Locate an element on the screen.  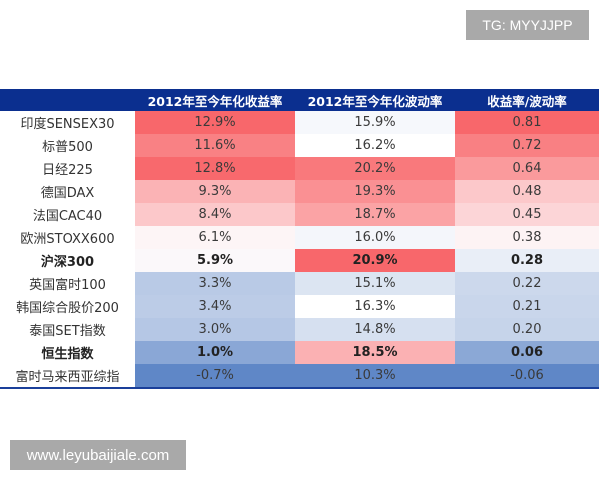
table-row: 恒生指数 1.0% 18.5% 0.06 is located at coordinates (299, 352).